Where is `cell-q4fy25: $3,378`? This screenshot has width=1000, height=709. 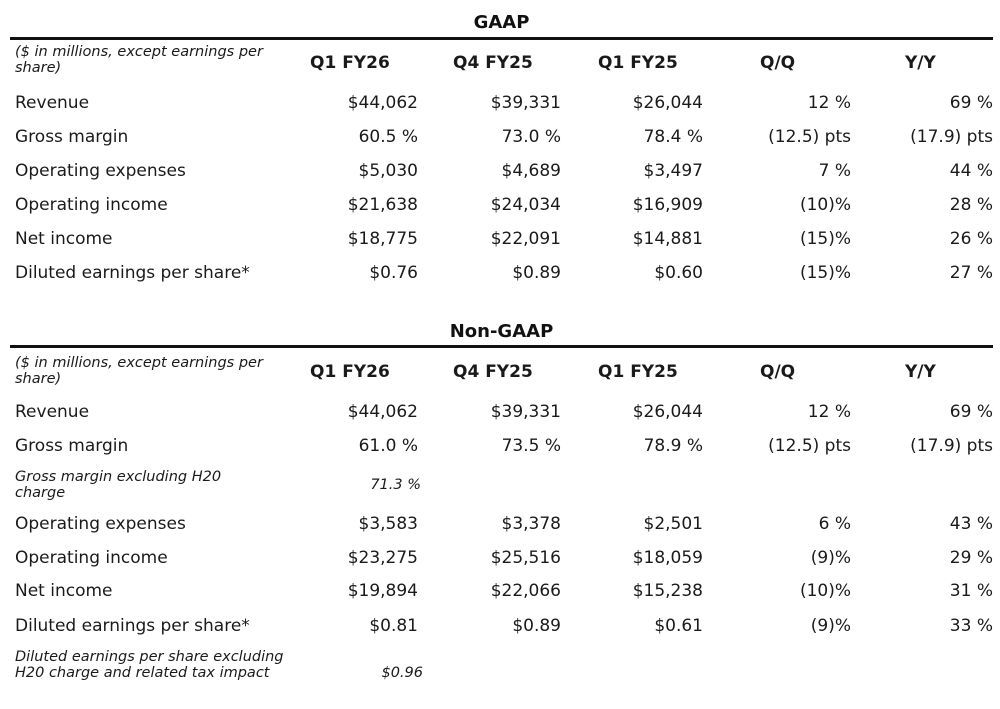 cell-q4fy25: $3,378 is located at coordinates (531, 524).